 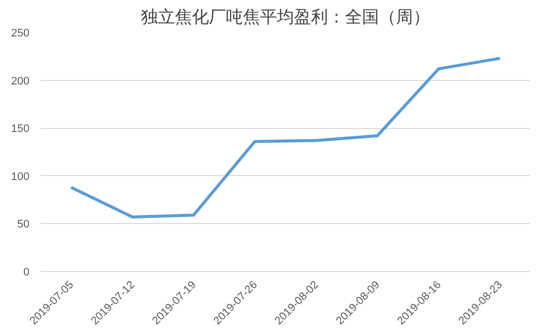 I want to click on chart-title: 独立焦化厂吨焦平均盈利：全国（周）, so click(x=285, y=18).